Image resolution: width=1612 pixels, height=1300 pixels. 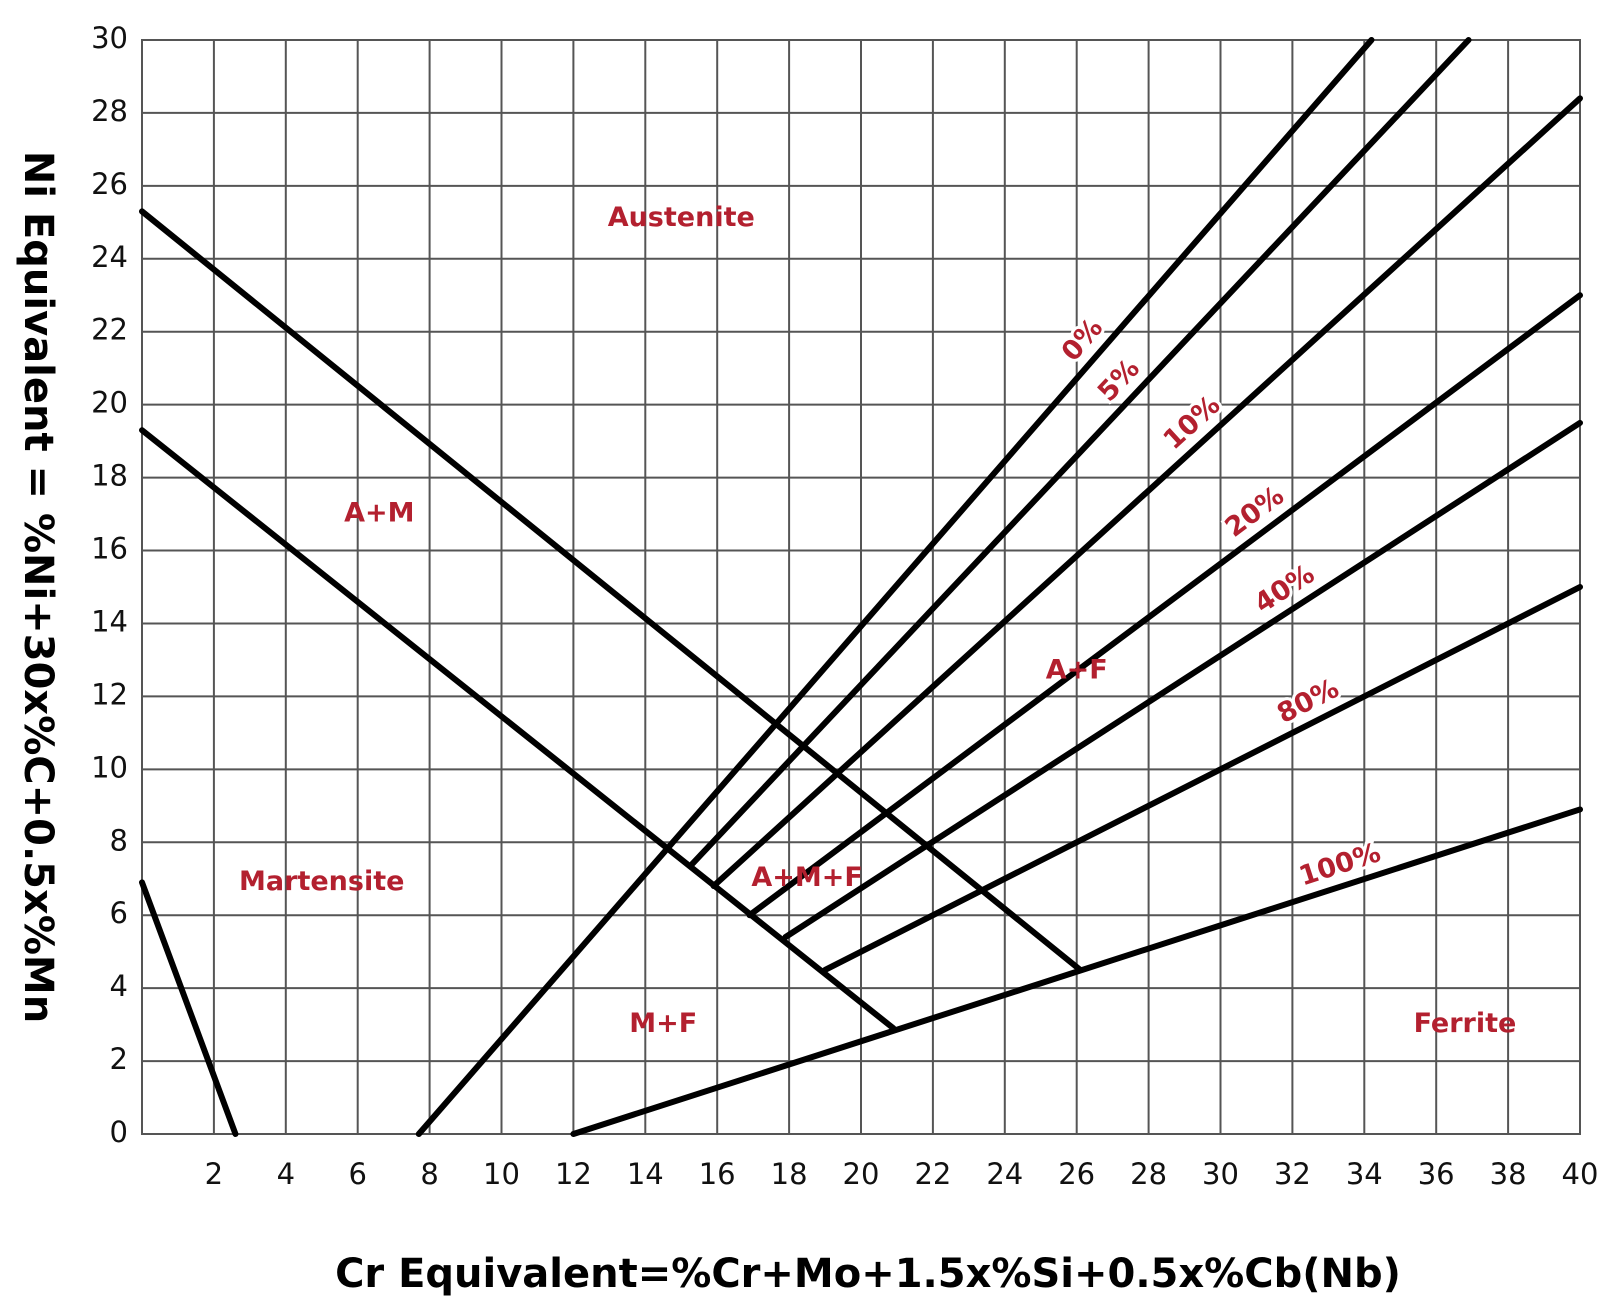 What do you see at coordinates (109, 257) in the screenshot?
I see `y-tick-label: 24` at bounding box center [109, 257].